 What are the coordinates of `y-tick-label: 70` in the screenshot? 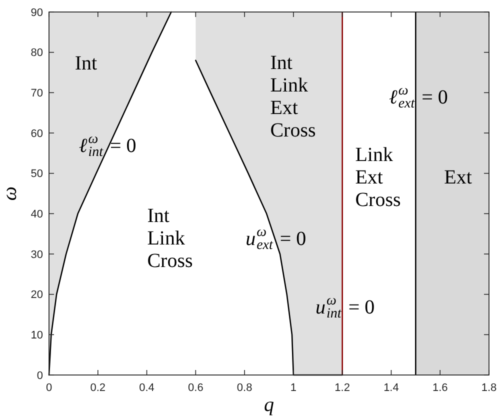 It's located at (36, 94).